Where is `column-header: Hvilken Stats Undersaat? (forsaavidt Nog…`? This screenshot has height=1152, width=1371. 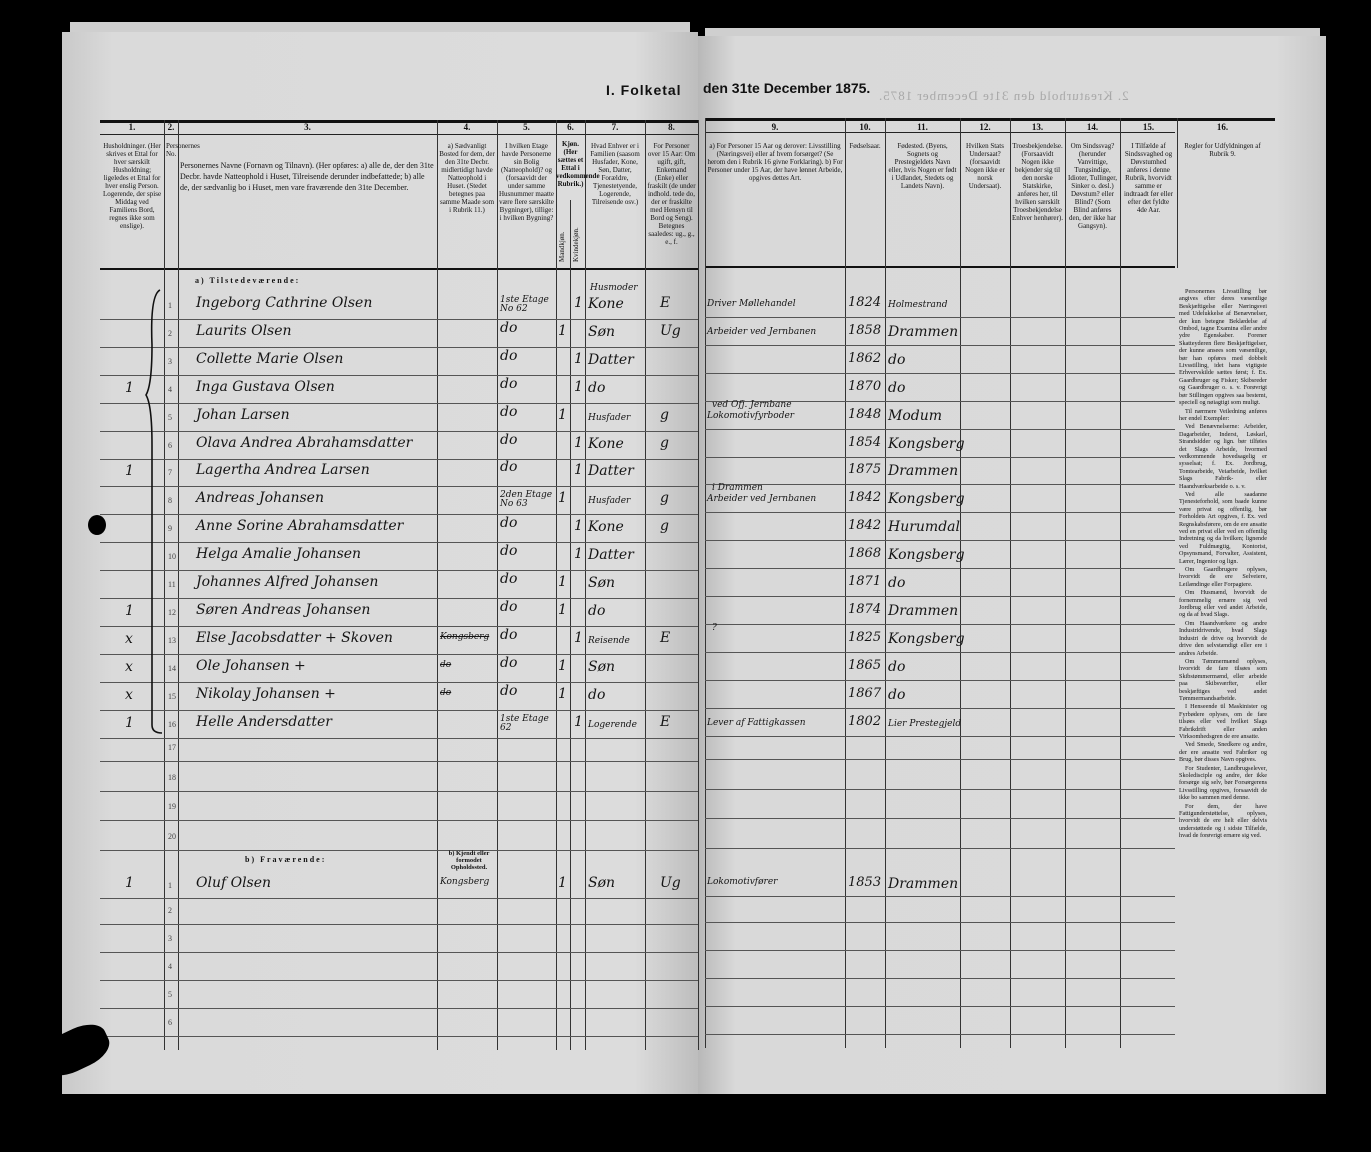 column-header: Hvilken Stats Undersaat? (forsaavidt Nog… is located at coordinates (985, 166).